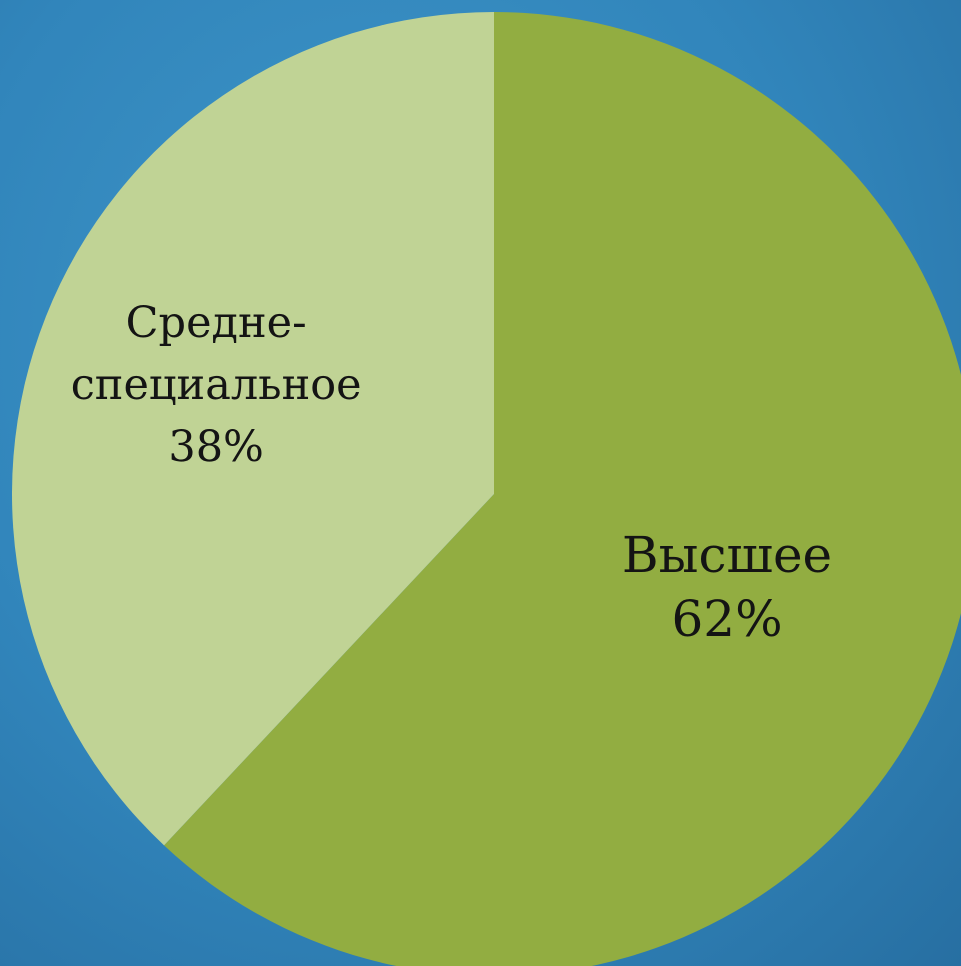 Image resolution: width=961 pixels, height=966 pixels. I want to click on pie-label-line: 62%, so click(726, 619).